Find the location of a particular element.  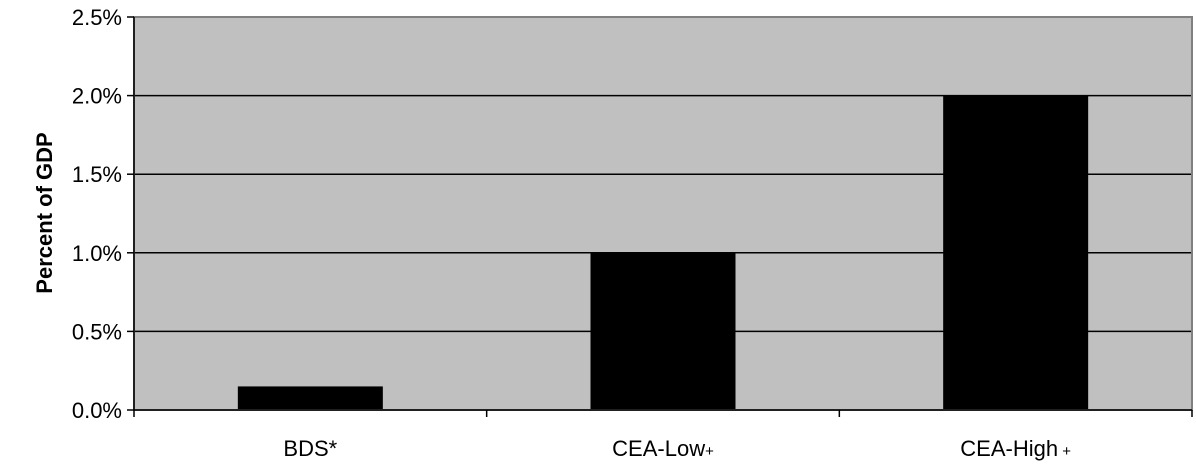

y-tick-label: 0.5% is located at coordinates (97, 331).